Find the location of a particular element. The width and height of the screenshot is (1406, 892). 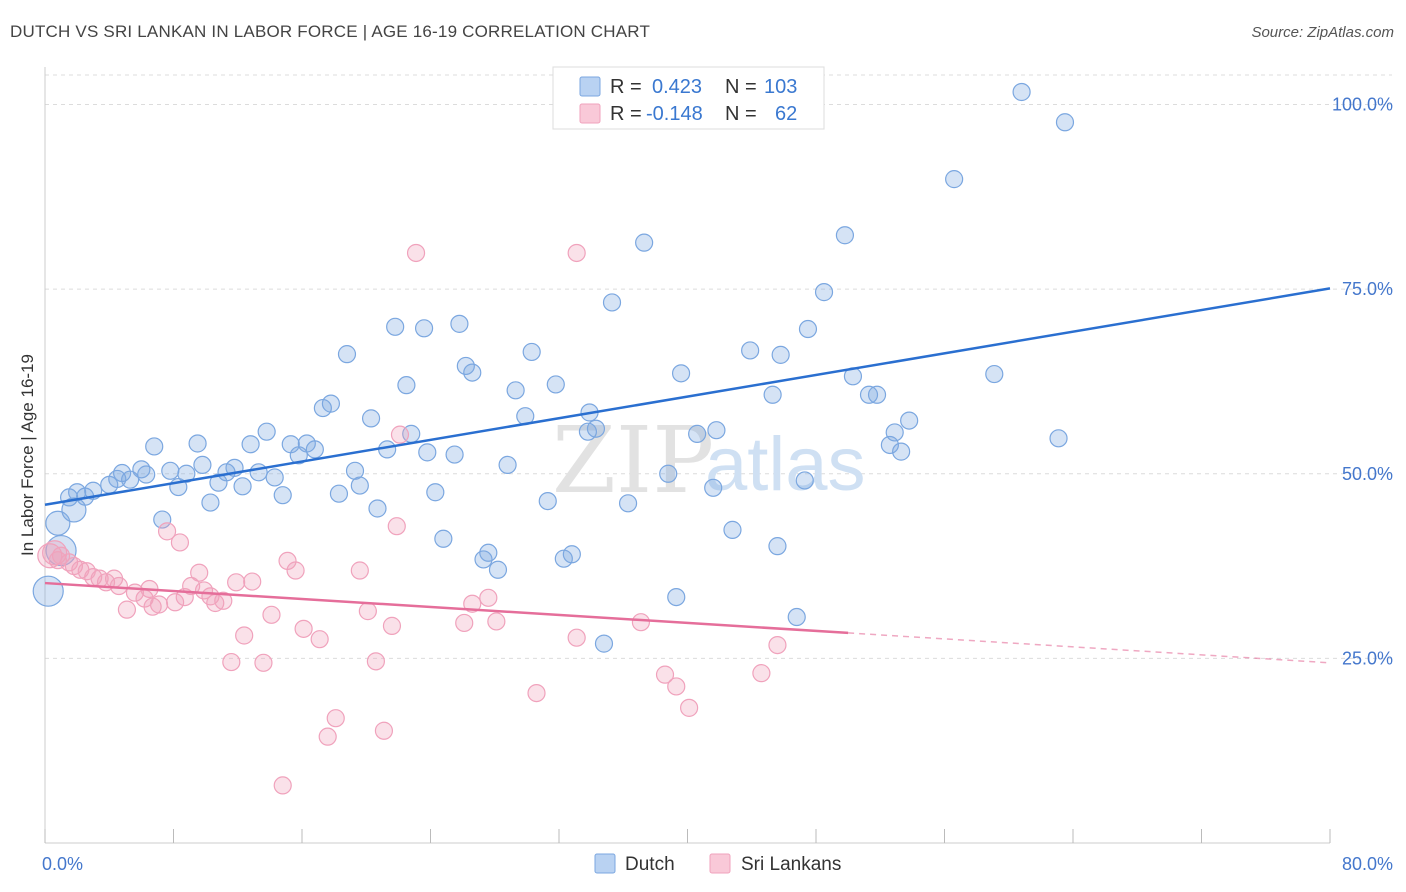

x-tick-label-max: 80.0% is located at coordinates (1367, 864).